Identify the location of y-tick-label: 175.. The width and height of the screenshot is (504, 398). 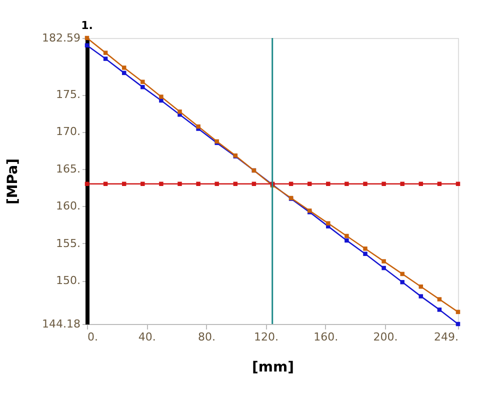
(68, 95).